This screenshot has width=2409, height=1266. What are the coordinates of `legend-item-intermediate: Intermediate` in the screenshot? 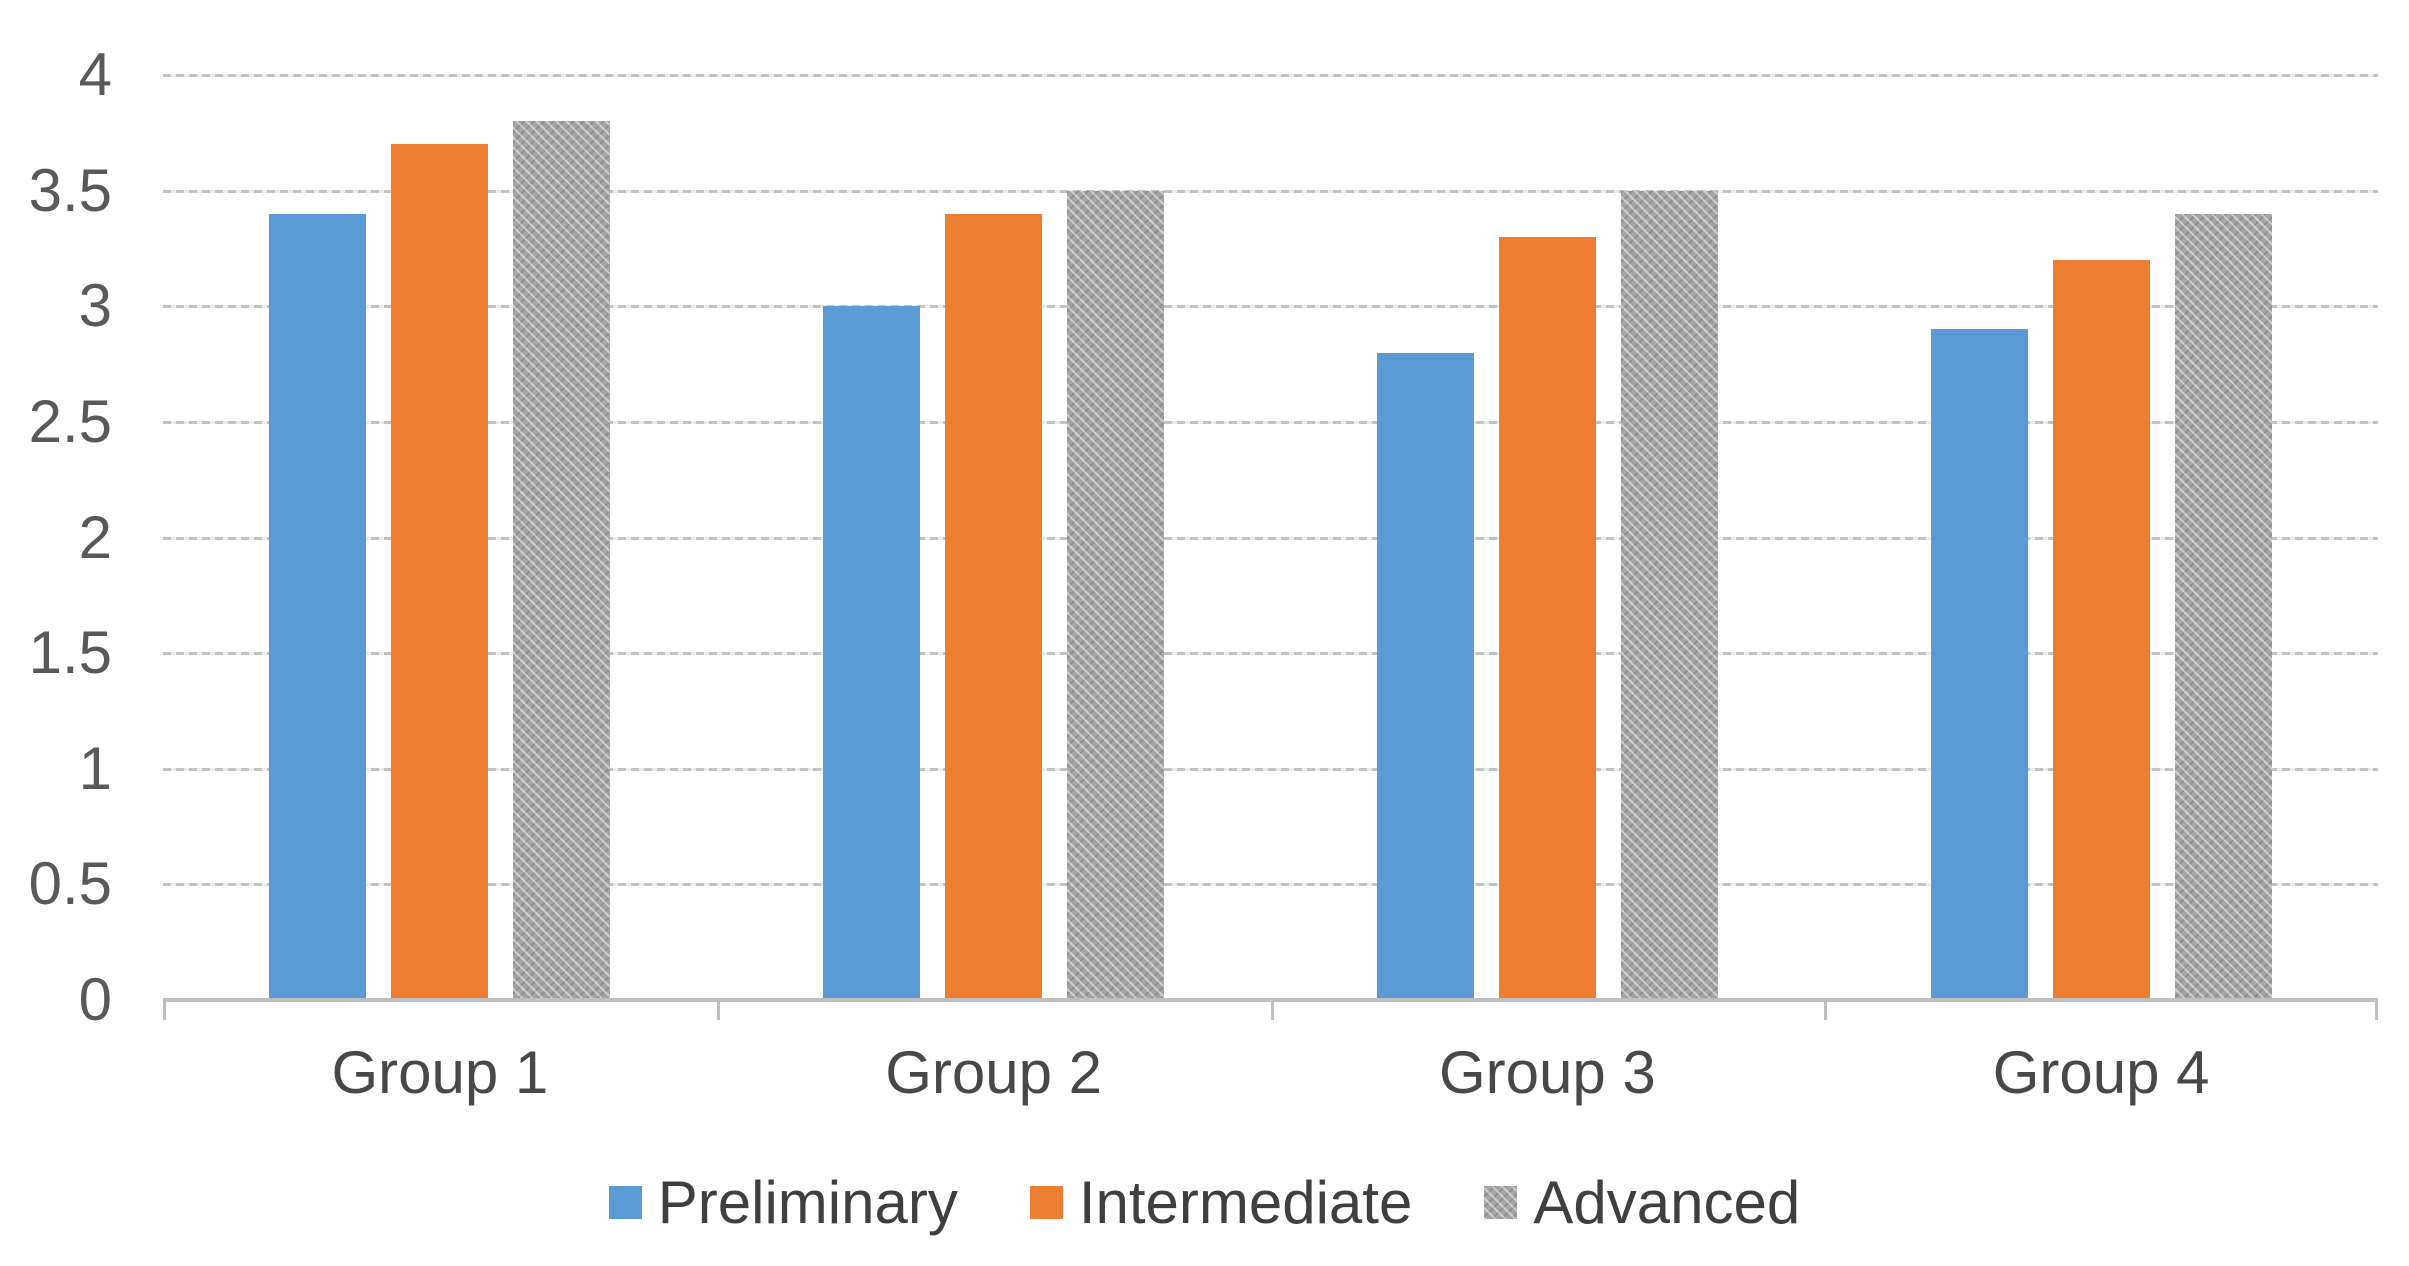 It's located at (1221, 1202).